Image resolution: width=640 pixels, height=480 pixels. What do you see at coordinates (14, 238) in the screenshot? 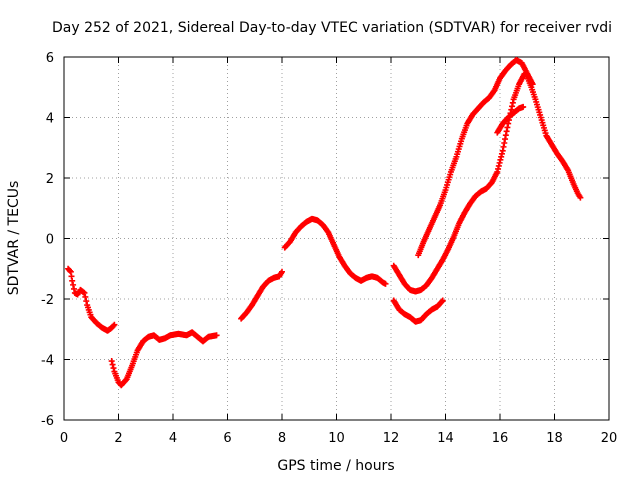
I see `y-axis-label: SDTVAR / TECUs` at bounding box center [14, 238].